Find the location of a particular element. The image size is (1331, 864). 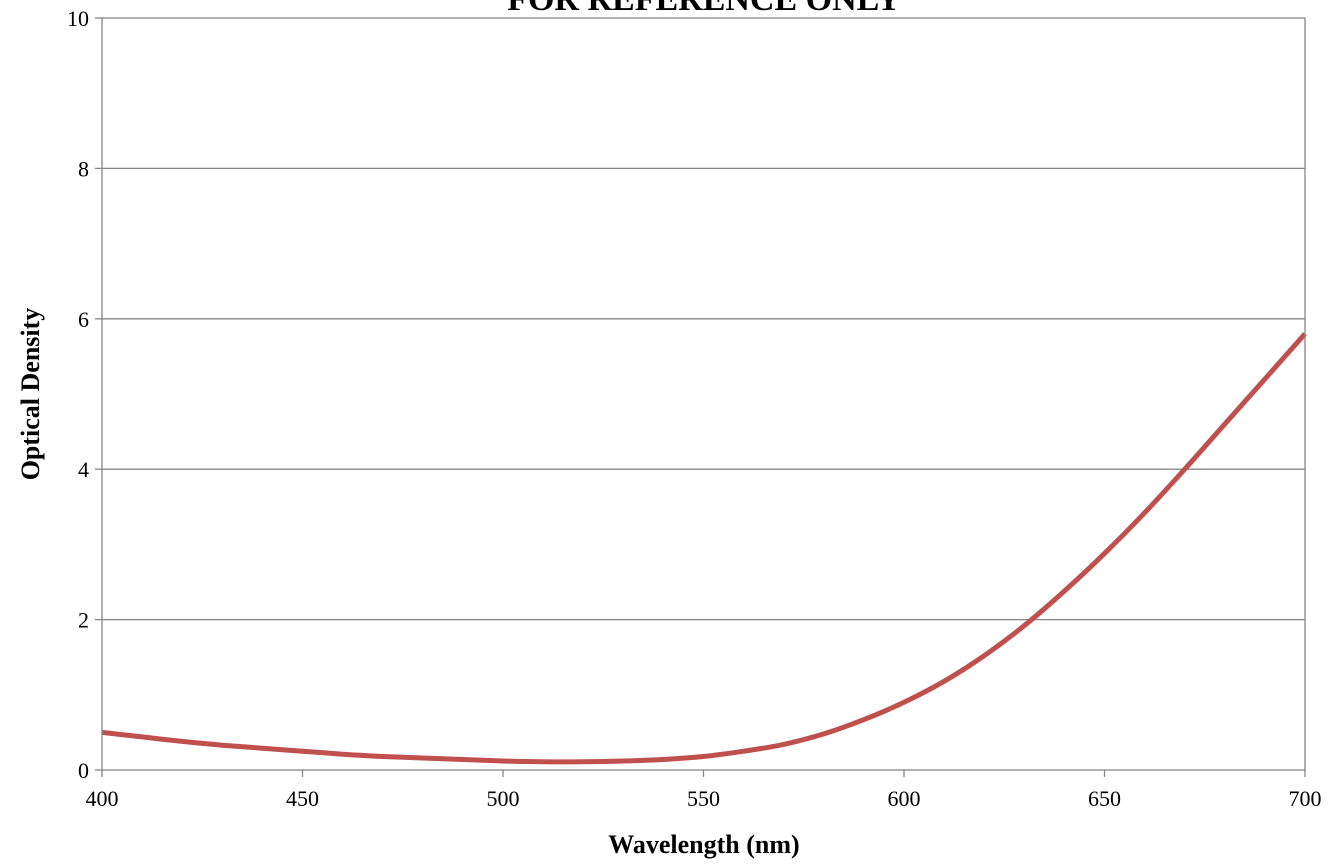

x-axis-title: Wavelength (nm) is located at coordinates (703, 844).